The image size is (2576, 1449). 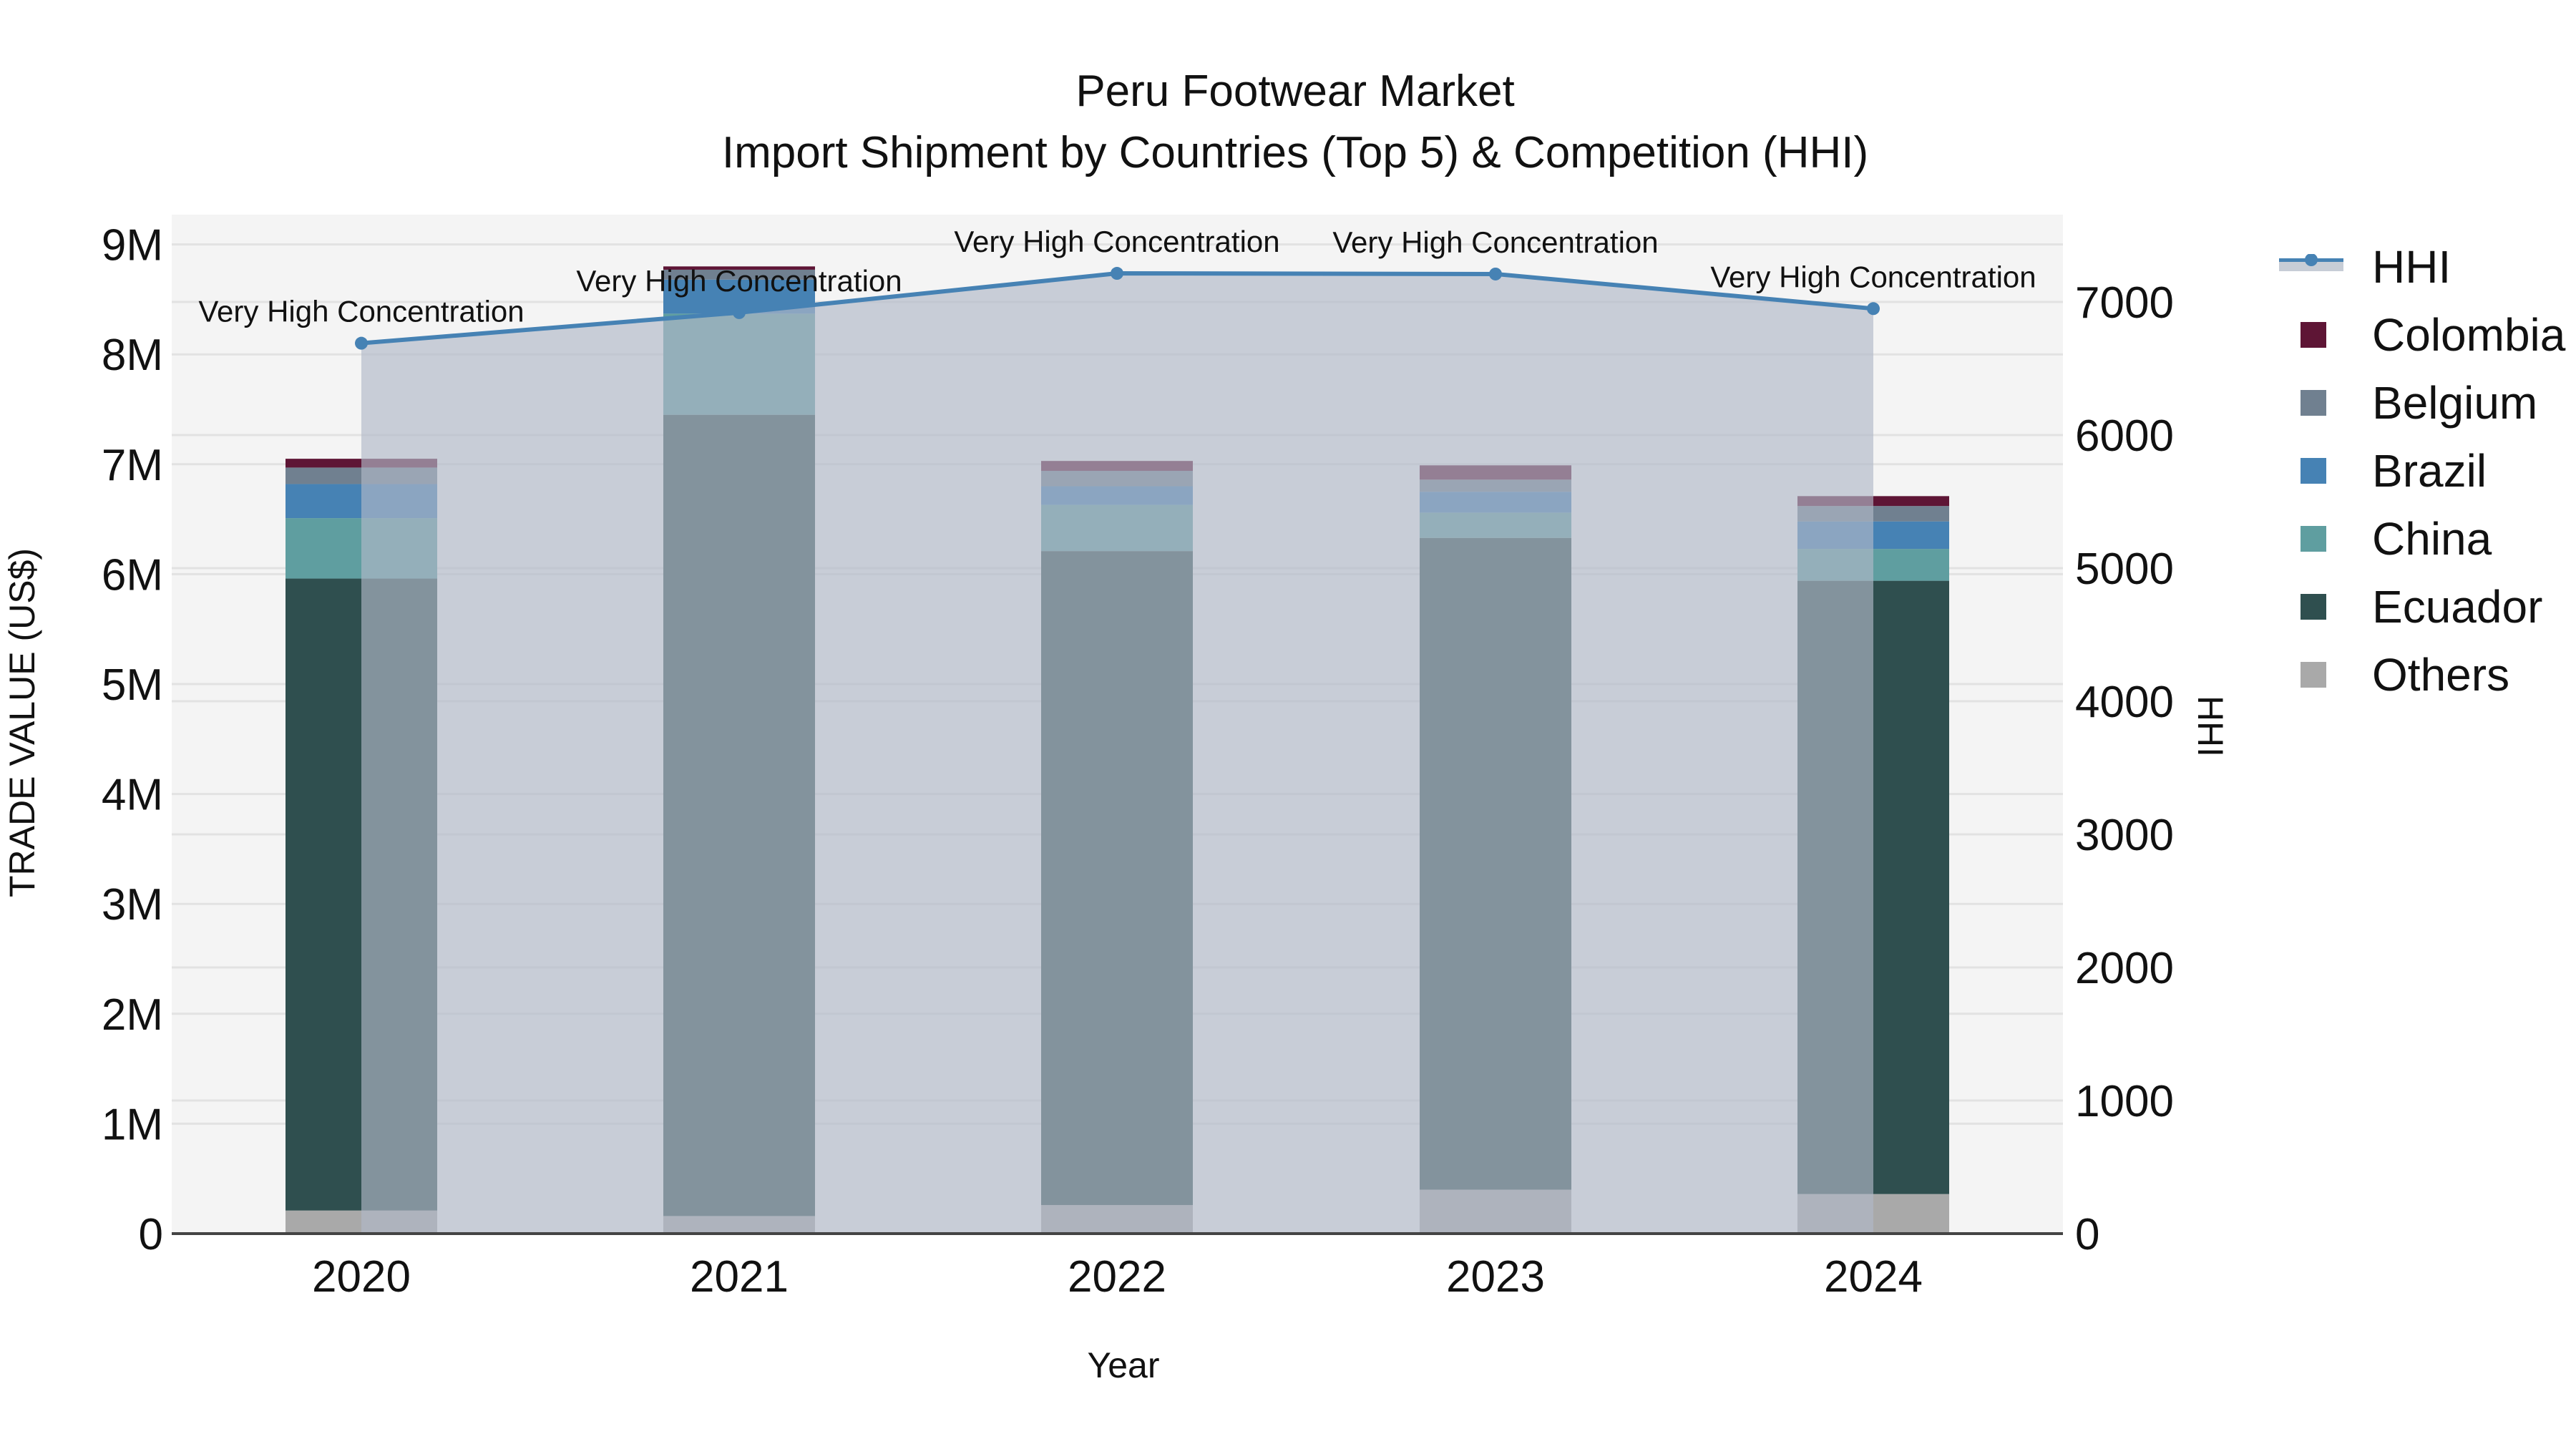 What do you see at coordinates (132, 905) in the screenshot?
I see `y-left-tick-label: 3M` at bounding box center [132, 905].